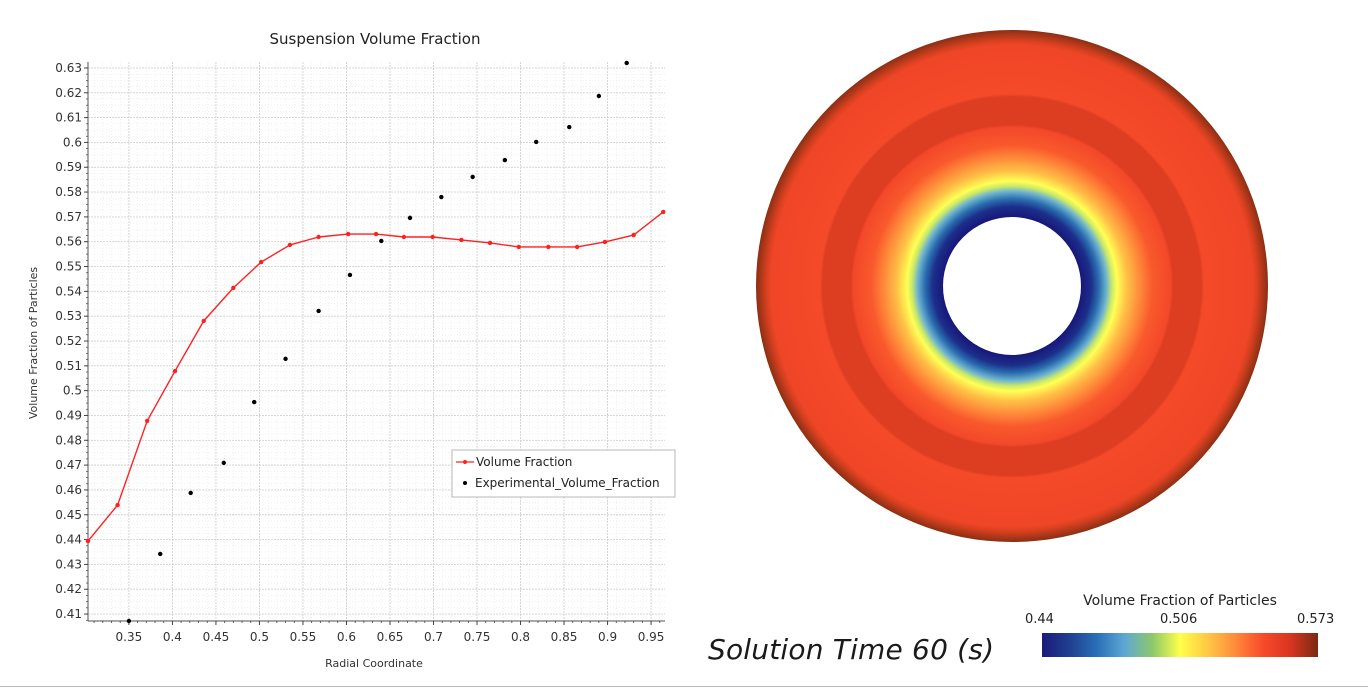 This screenshot has height=689, width=1368. Describe the element at coordinates (68, 242) in the screenshot. I see `y-tick-label: 0.56` at that location.